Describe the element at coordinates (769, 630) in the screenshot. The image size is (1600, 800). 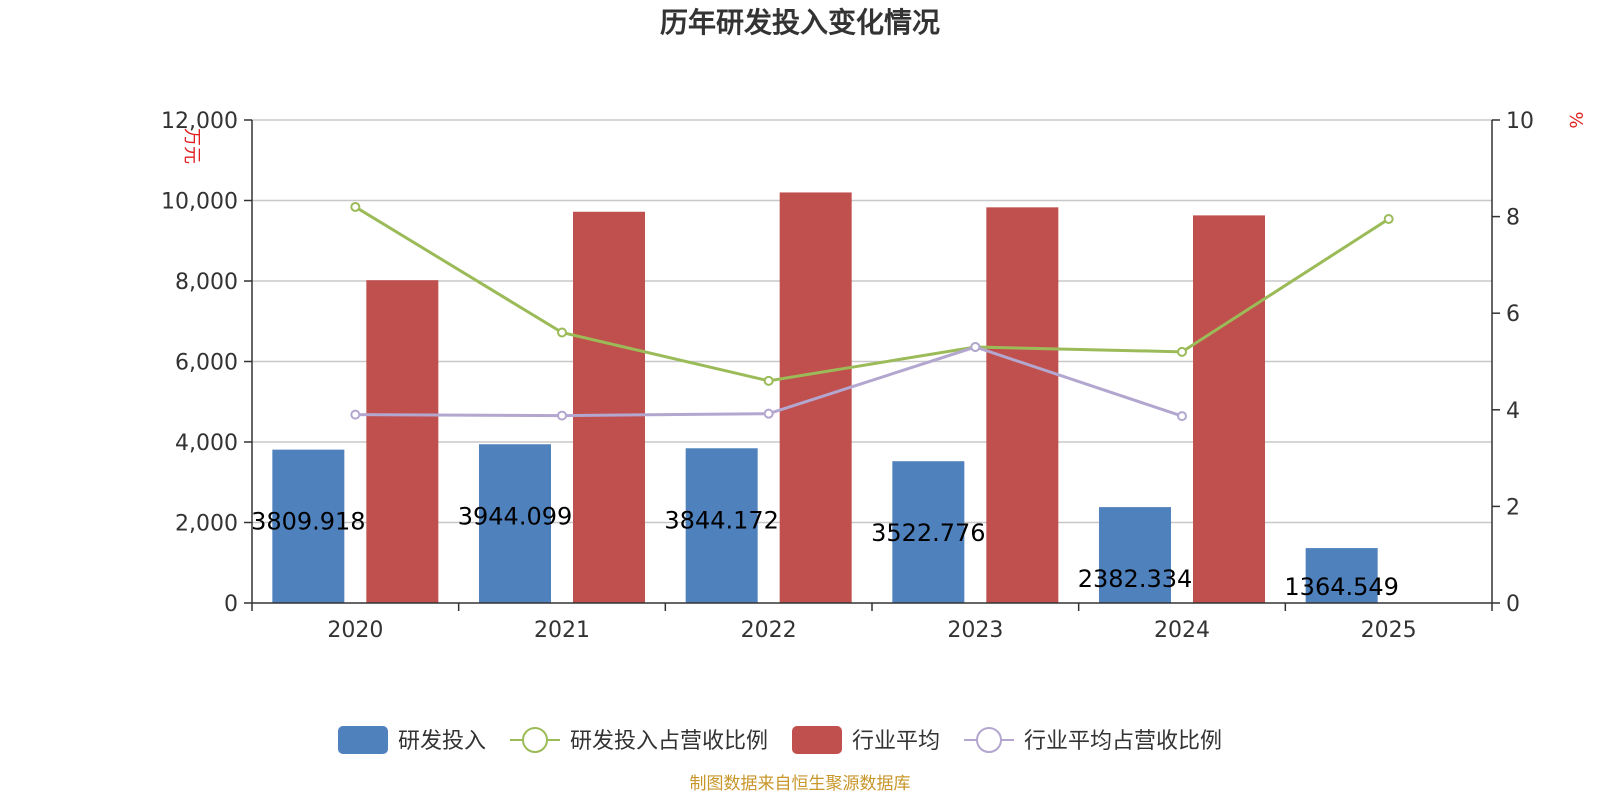
I see `x-tick-label: 2022` at that location.